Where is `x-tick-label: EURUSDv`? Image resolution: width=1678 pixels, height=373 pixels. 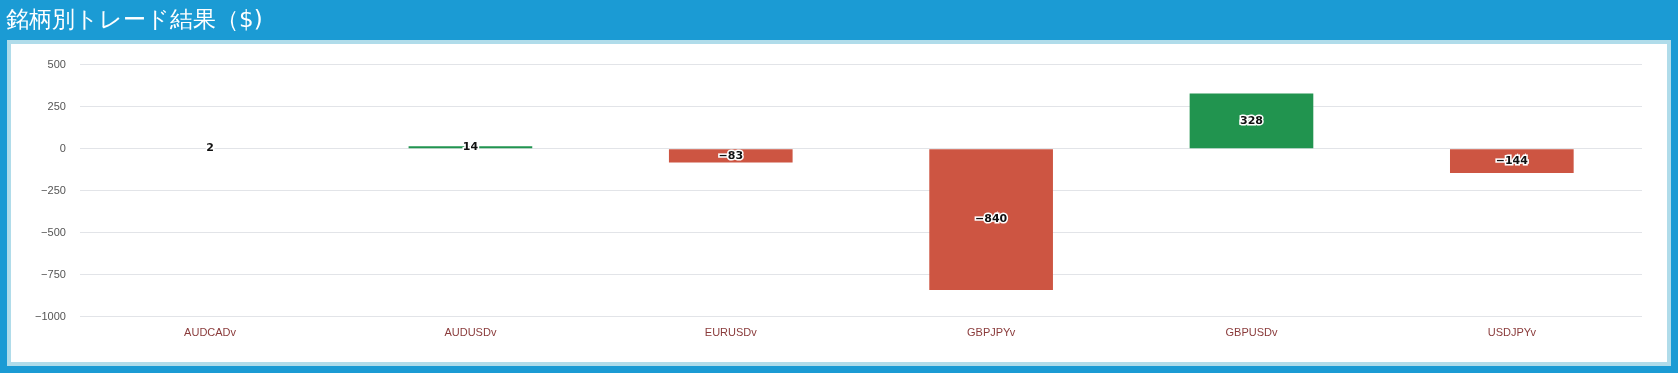
x-tick-label: EURUSDv is located at coordinates (731, 332).